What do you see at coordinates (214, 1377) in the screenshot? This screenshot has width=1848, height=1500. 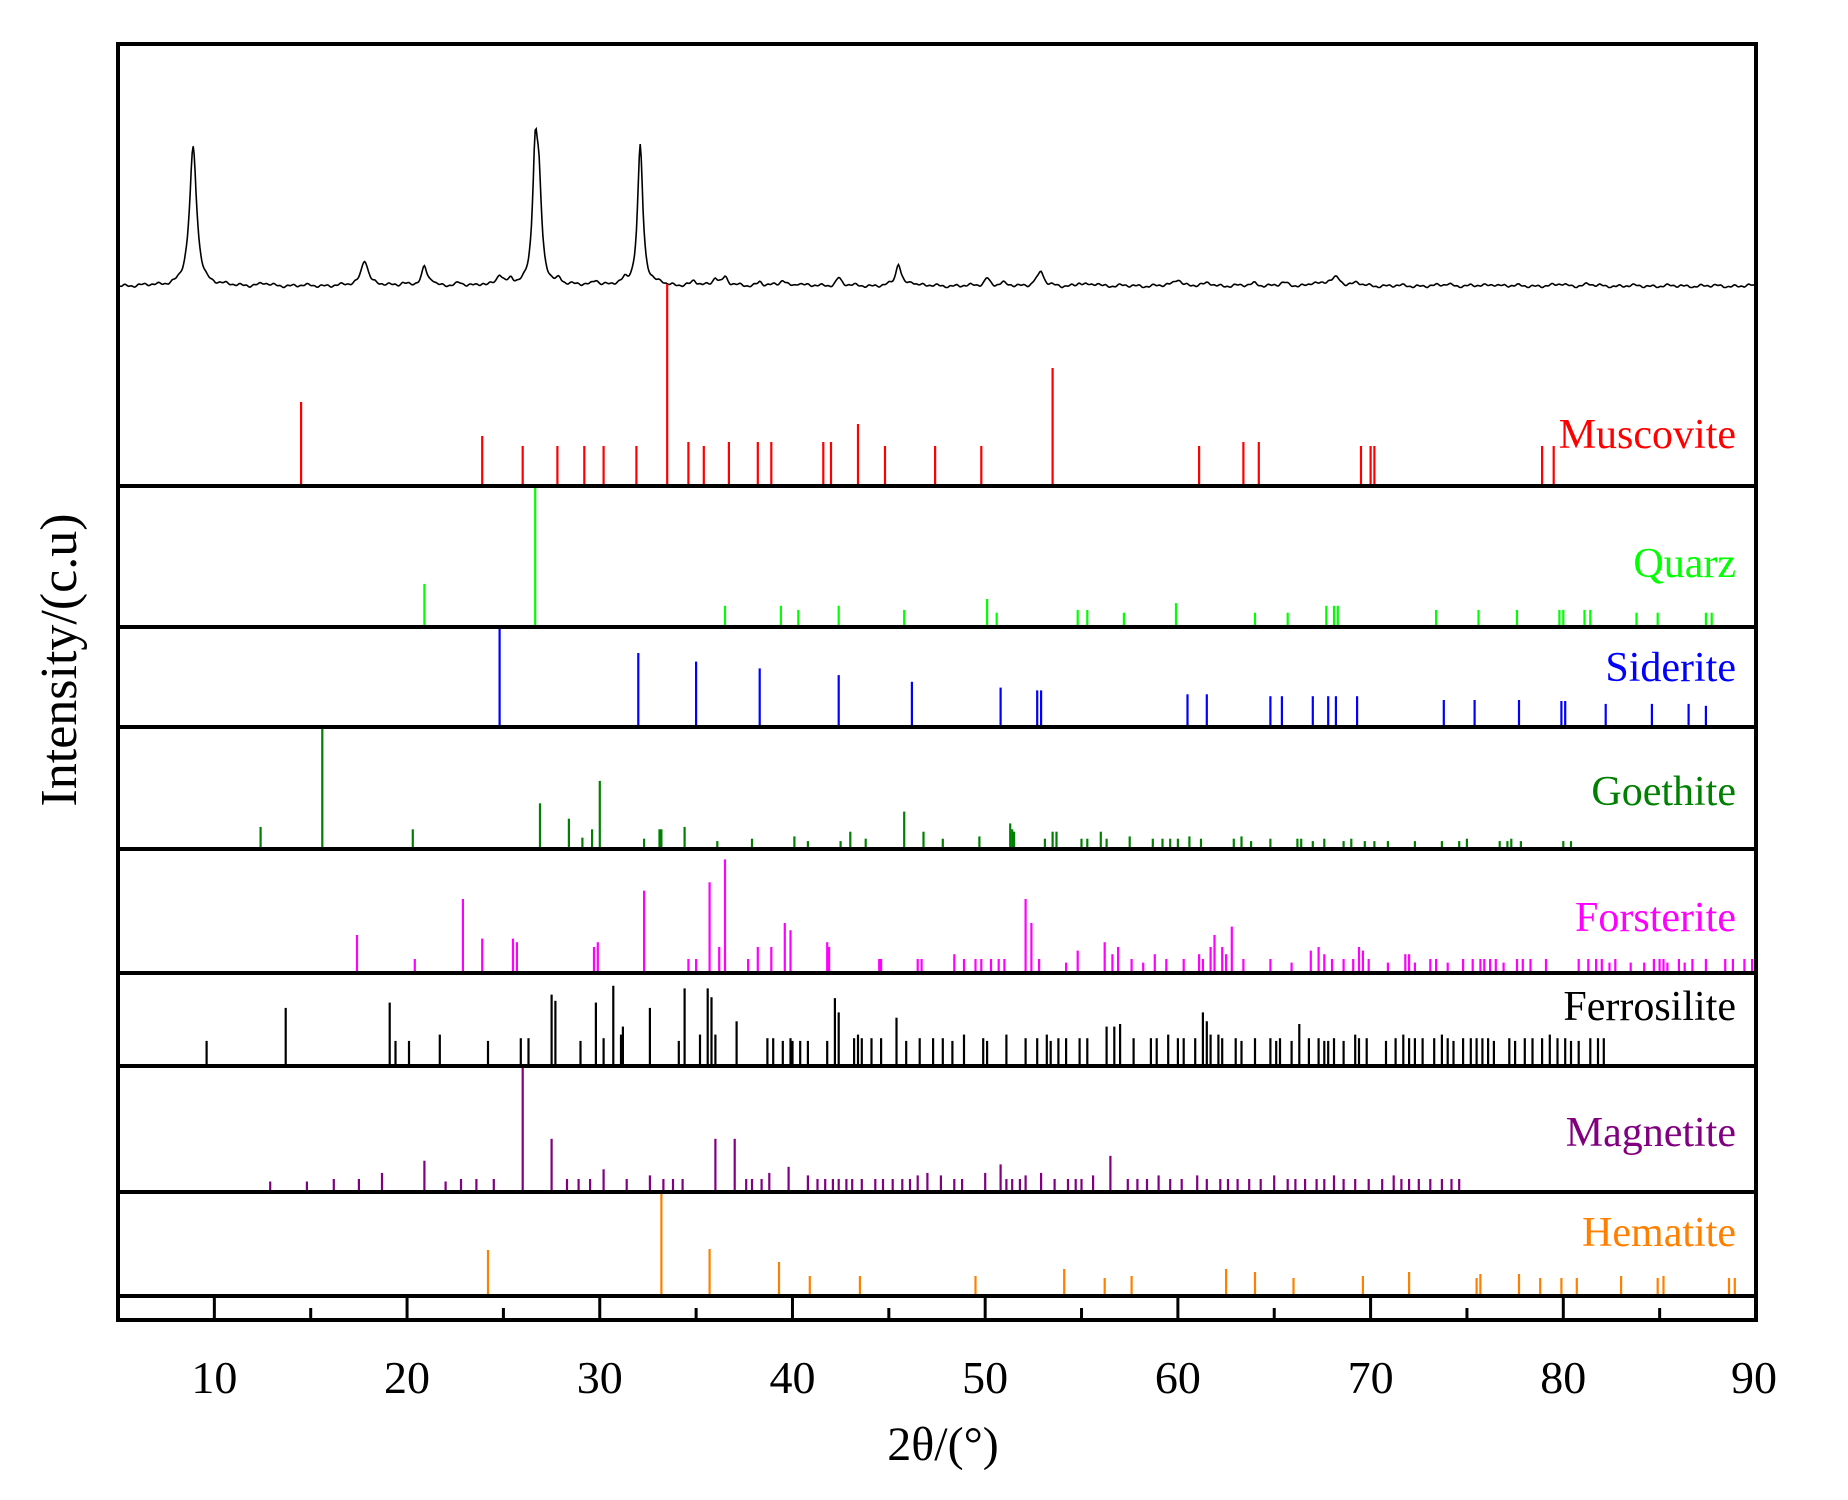 I see `x-tick-label: 10` at bounding box center [214, 1377].